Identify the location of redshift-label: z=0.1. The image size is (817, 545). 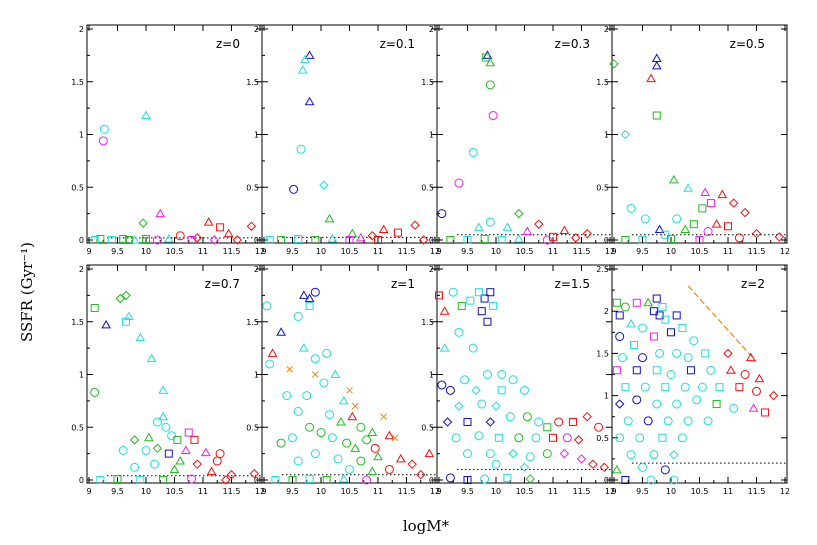
(397, 44).